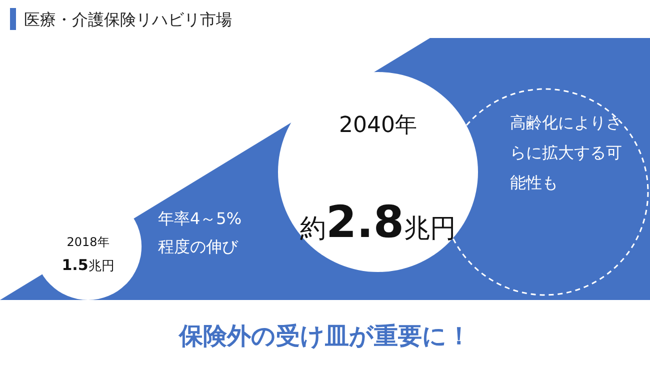  What do you see at coordinates (88, 265) in the screenshot?
I see `data-label: 1.5兆円` at bounding box center [88, 265].